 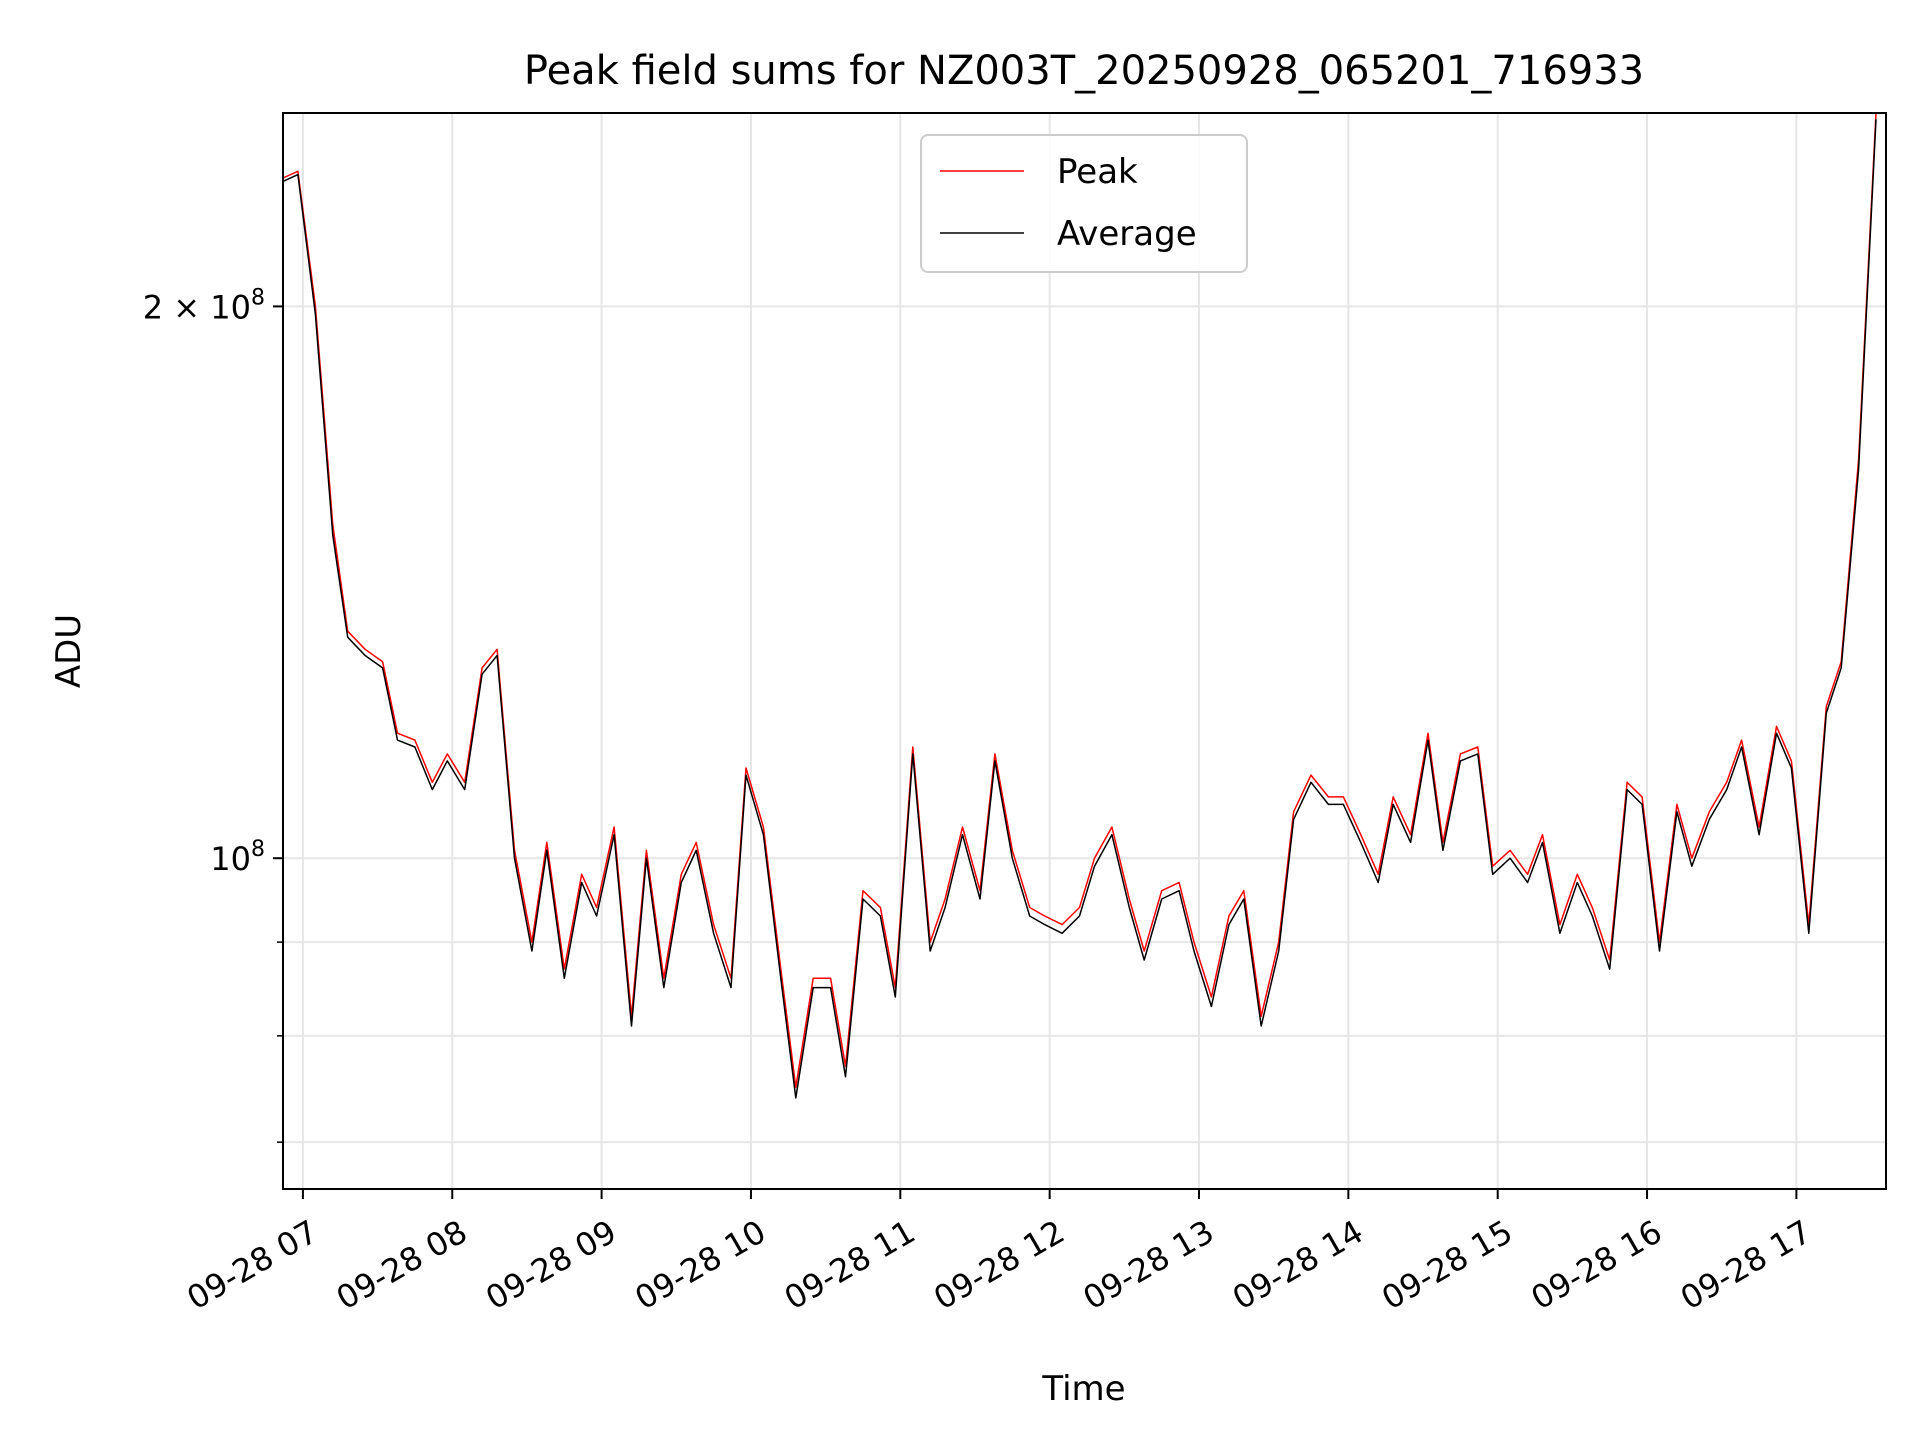 I want to click on legend-label-peak: Peak, so click(x=1097, y=172).